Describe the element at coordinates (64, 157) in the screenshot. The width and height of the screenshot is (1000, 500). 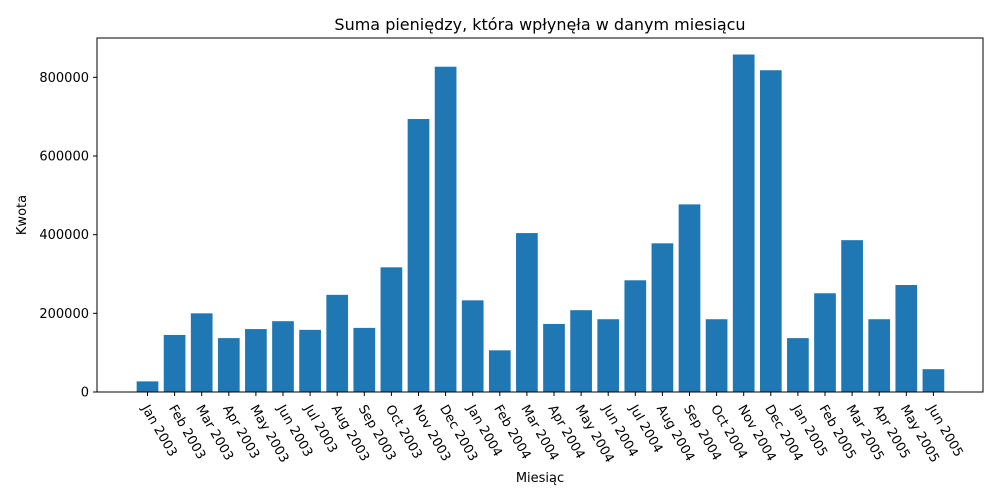
I see `y-tick-label: 600000` at that location.